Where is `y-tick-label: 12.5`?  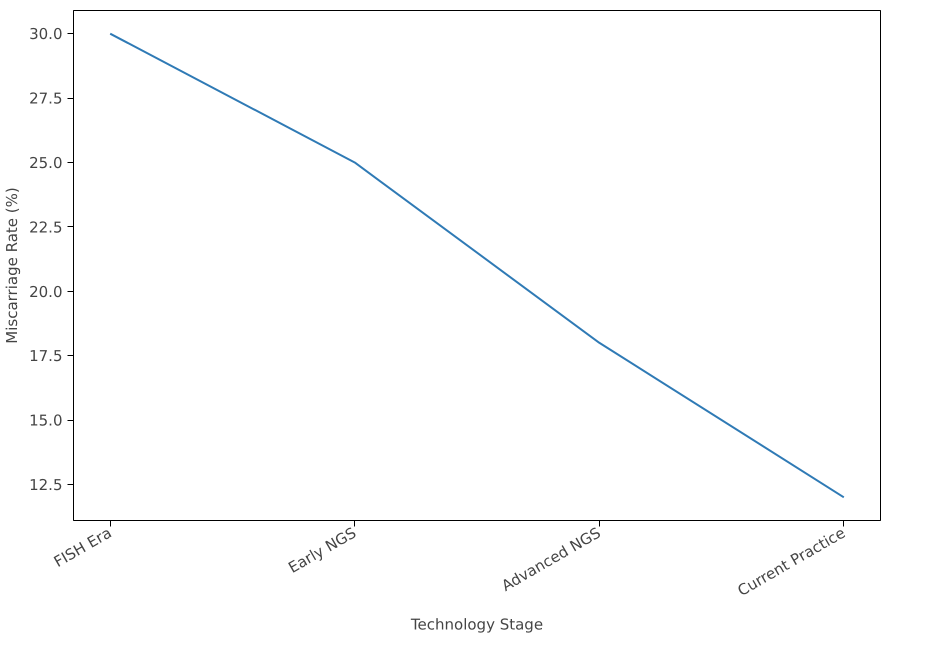 y-tick-label: 12.5 is located at coordinates (46, 485).